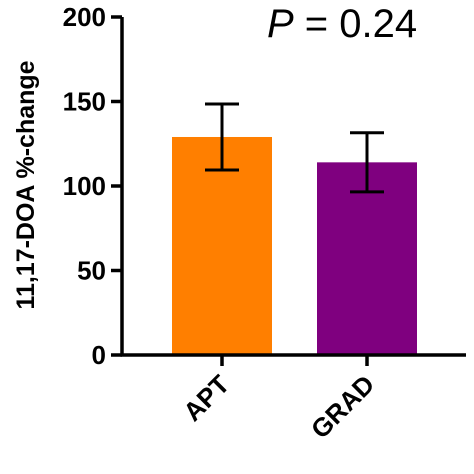  I want to click on bar-grad, so click(367, 258).